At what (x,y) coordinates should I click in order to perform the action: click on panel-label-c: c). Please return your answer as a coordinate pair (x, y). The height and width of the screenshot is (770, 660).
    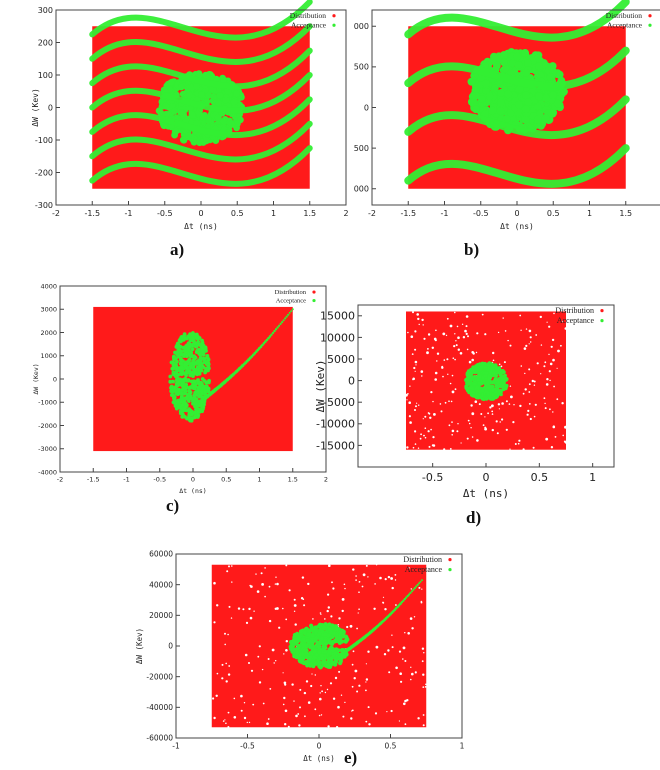
    Looking at the image, I should click on (173, 505).